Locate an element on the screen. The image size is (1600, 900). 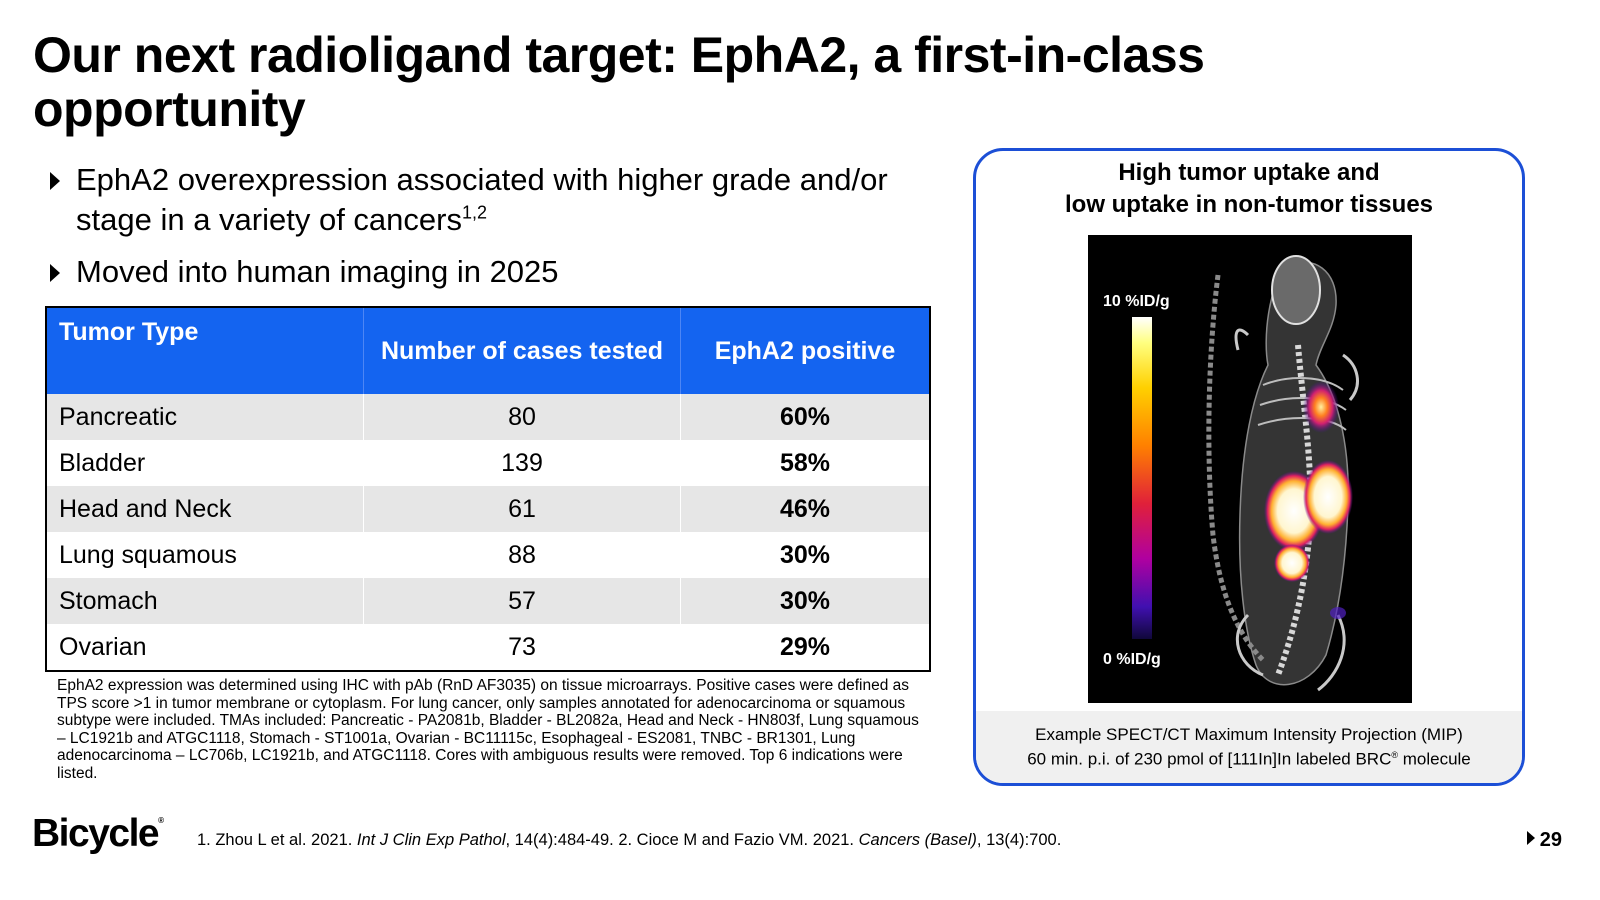
tumor-type-cell: Lung squamous is located at coordinates (205, 555).